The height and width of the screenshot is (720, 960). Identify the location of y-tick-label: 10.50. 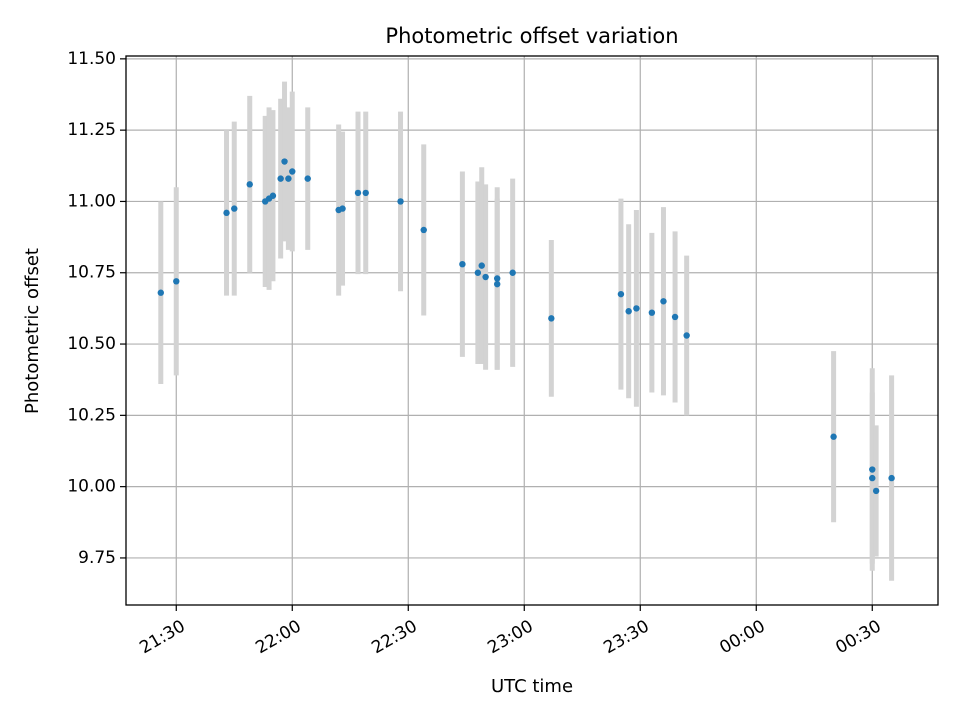
(91, 344).